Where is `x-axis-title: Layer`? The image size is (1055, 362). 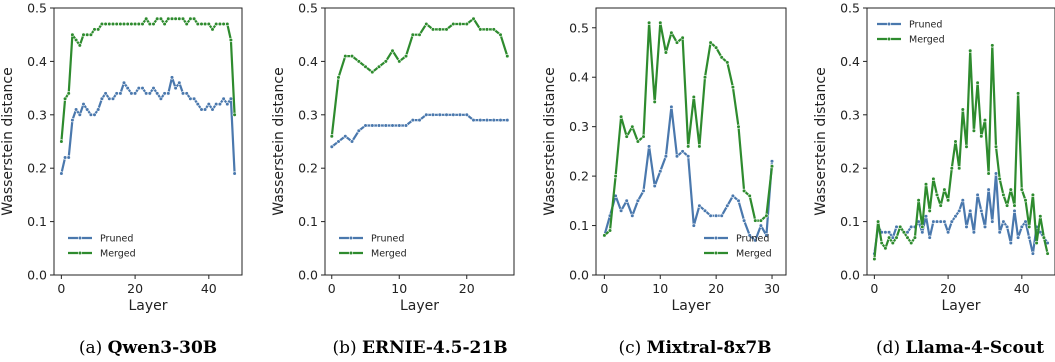 x-axis-title: Layer is located at coordinates (147, 306).